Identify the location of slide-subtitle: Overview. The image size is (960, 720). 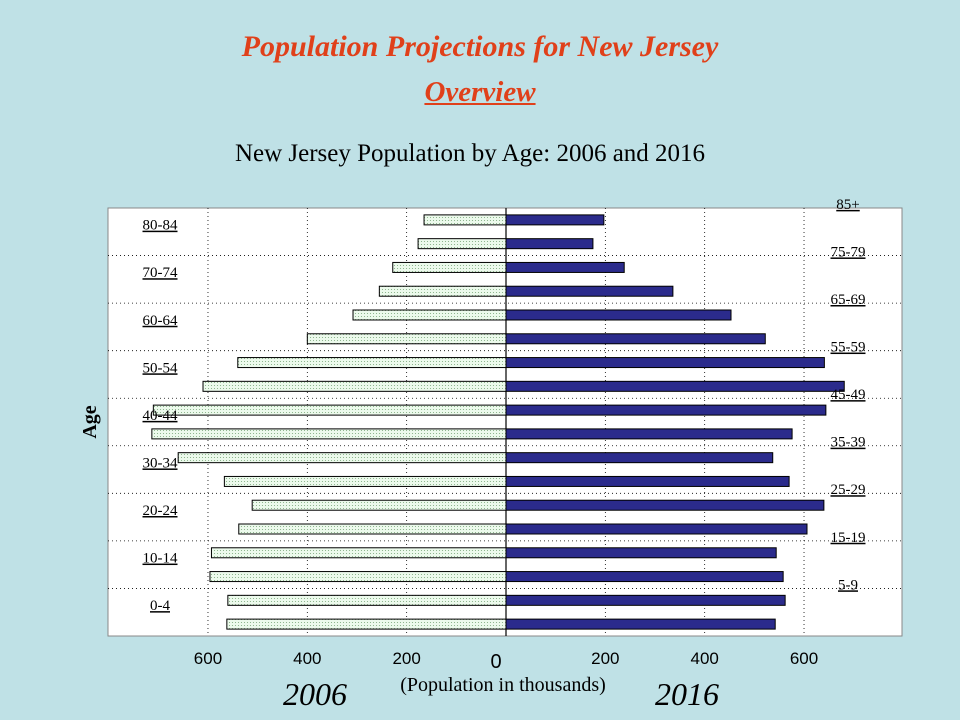
(480, 92).